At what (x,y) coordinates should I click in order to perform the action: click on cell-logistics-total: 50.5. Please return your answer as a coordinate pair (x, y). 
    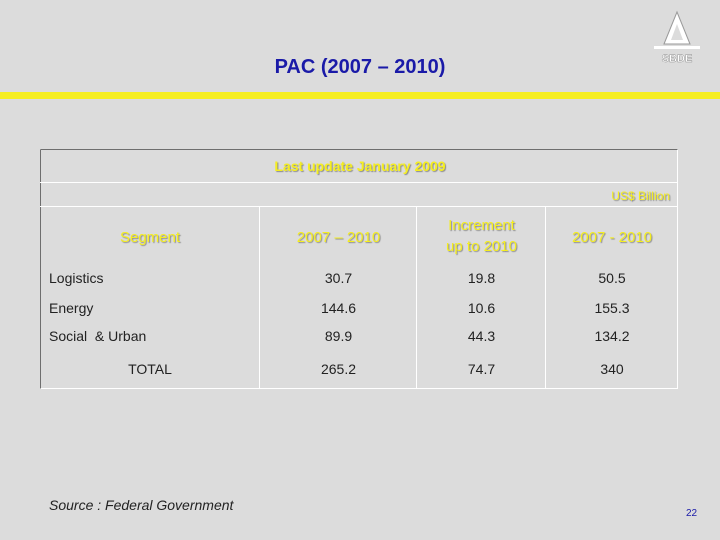
    Looking at the image, I should click on (612, 278).